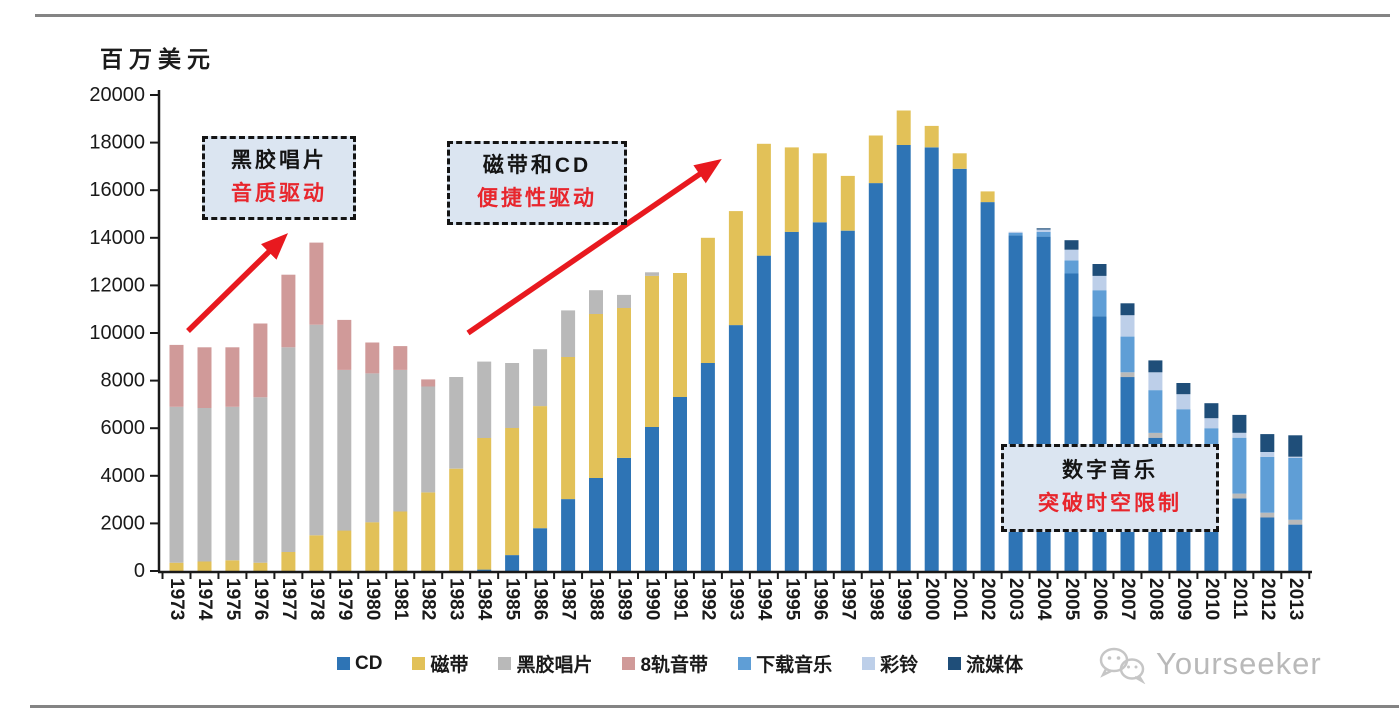  What do you see at coordinates (651, 599) in the screenshot?
I see `x-tick-label-1990: 1990` at bounding box center [651, 599].